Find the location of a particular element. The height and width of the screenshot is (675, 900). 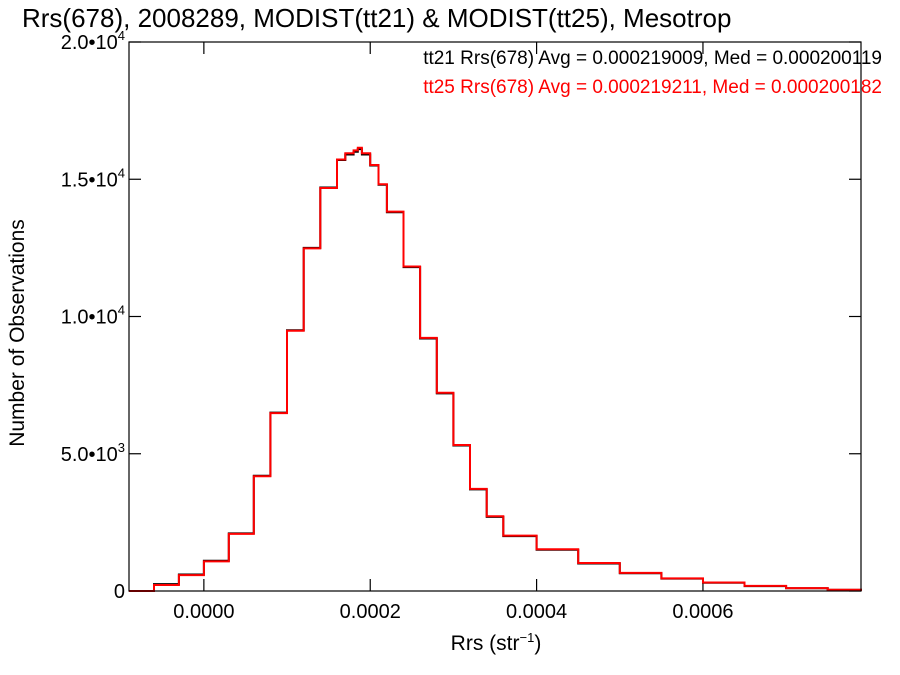

y-tick-label-base: 2.0•10 is located at coordinates (89, 43).